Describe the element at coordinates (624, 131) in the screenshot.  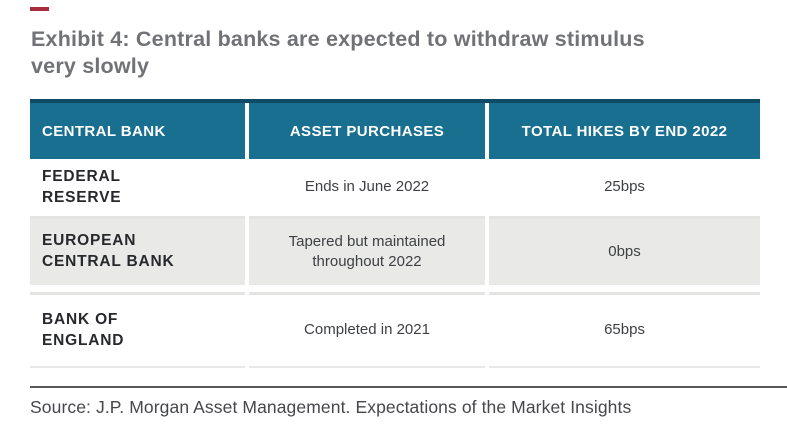
I see `column-header-total-hikes: TOTAL HIKES BY END 2022` at that location.